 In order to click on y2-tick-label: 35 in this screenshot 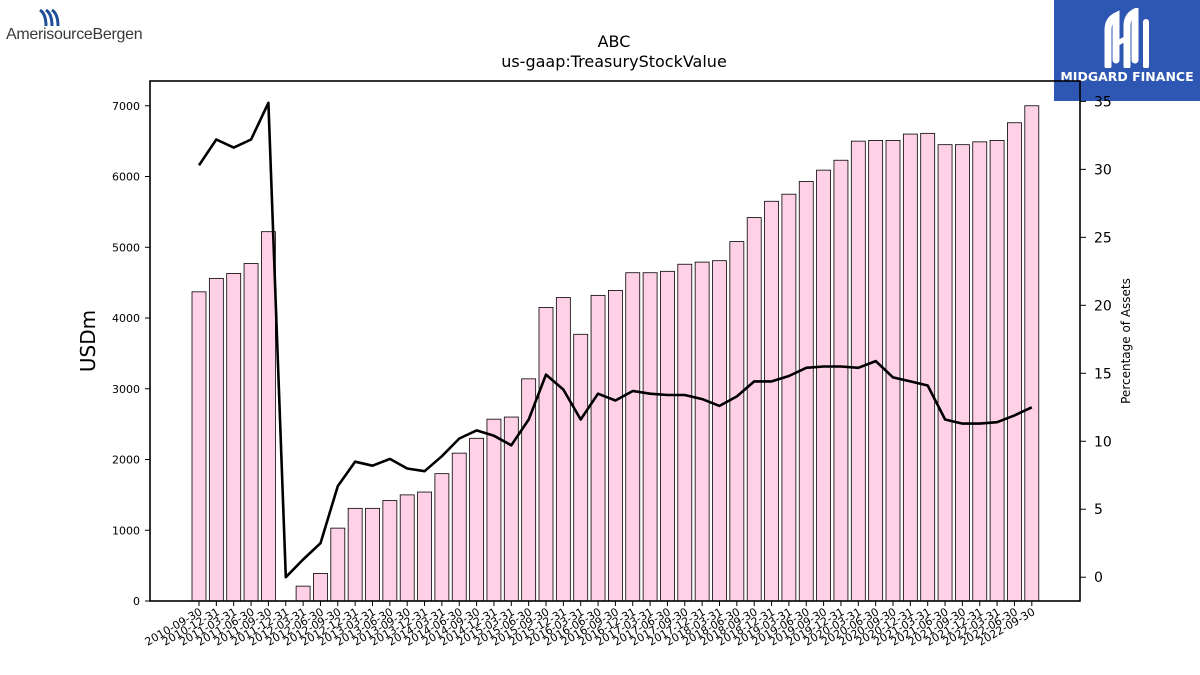, I will do `click(1103, 102)`.